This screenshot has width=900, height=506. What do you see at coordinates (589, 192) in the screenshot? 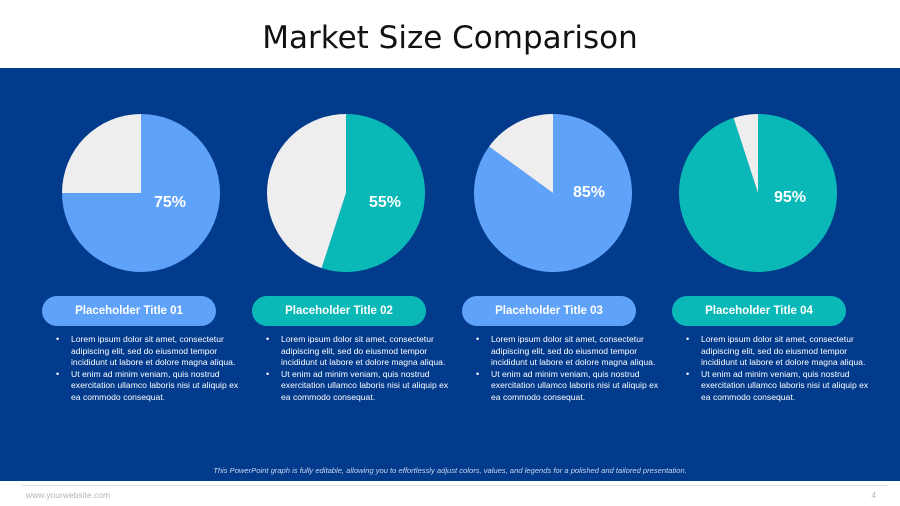
I see `pie-value-label: 85%` at bounding box center [589, 192].